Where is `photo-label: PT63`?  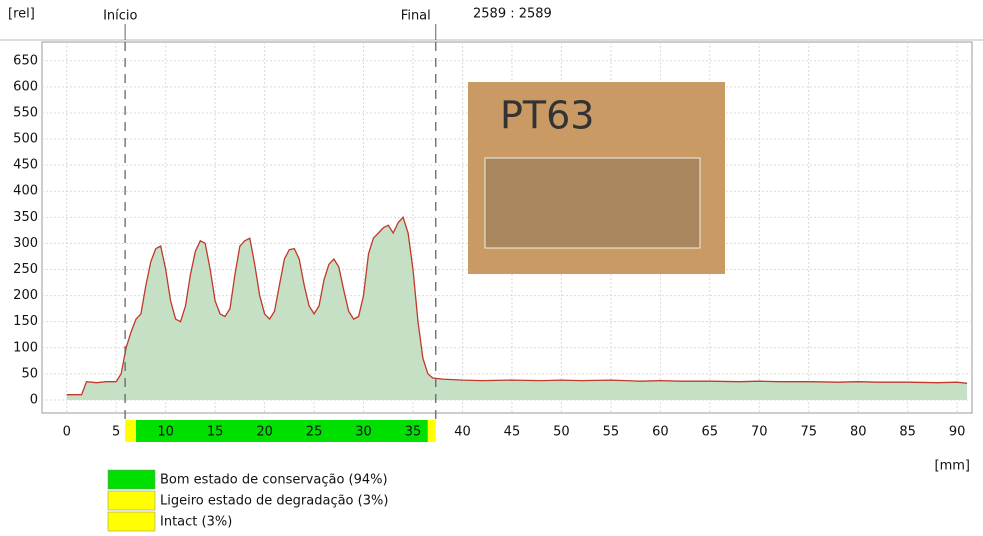
photo-label: PT63 is located at coordinates (547, 116).